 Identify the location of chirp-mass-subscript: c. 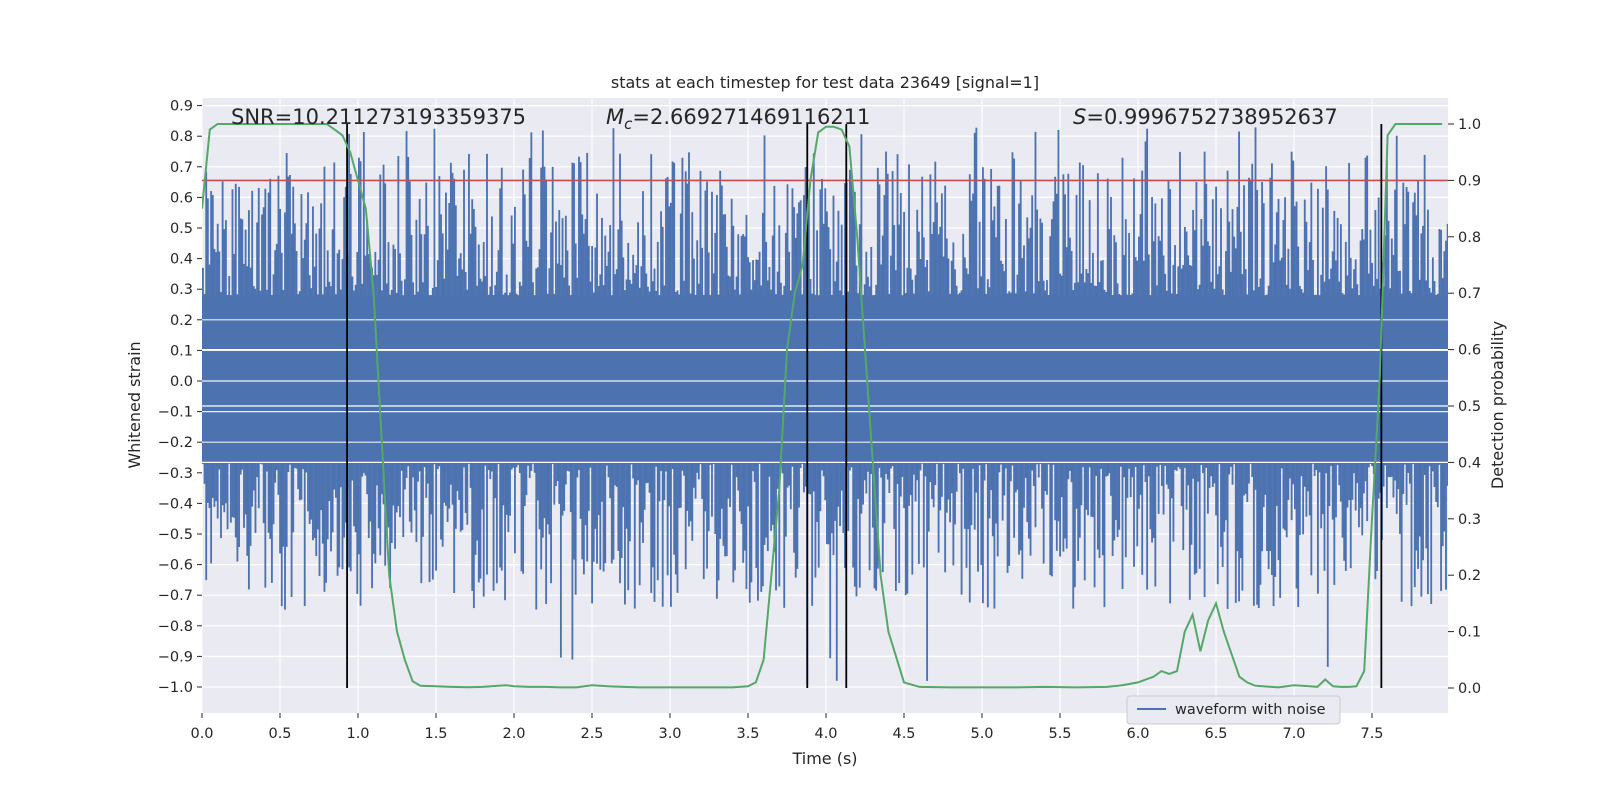
(628, 124).